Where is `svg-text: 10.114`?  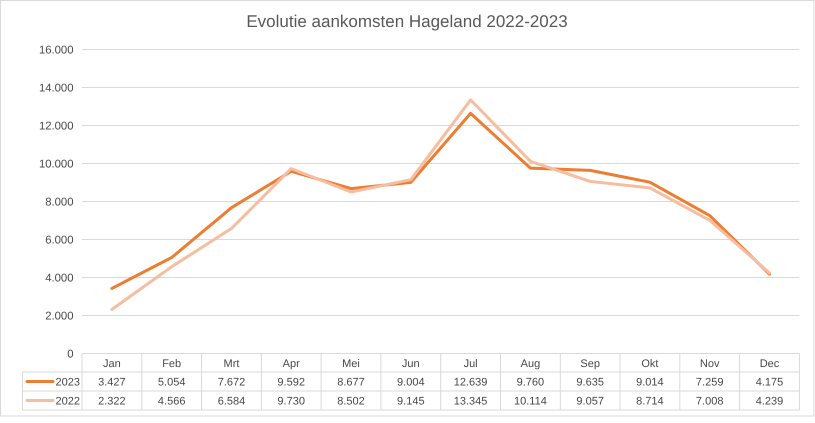 svg-text: 10.114 is located at coordinates (530, 401).